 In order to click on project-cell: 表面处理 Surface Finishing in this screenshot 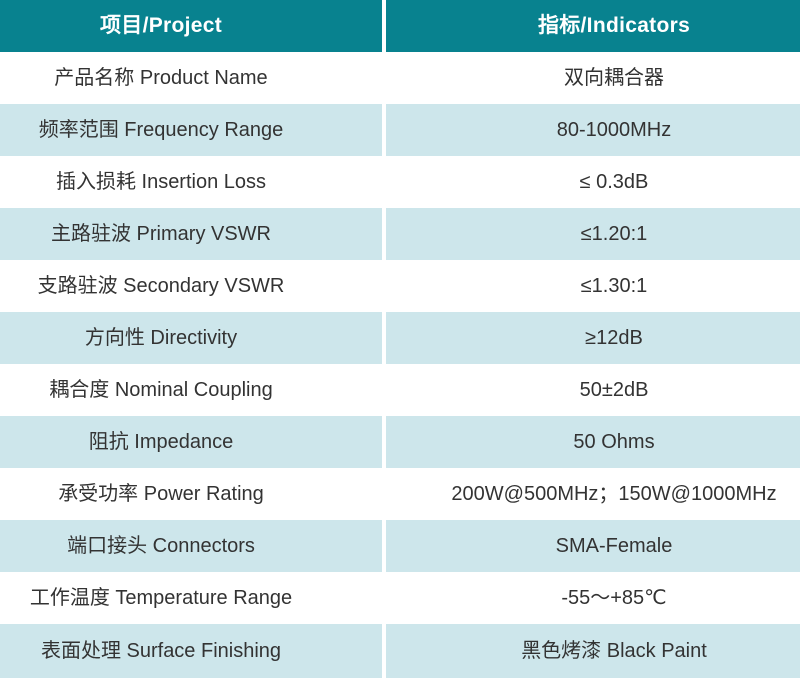, I will do `click(191, 651)`.